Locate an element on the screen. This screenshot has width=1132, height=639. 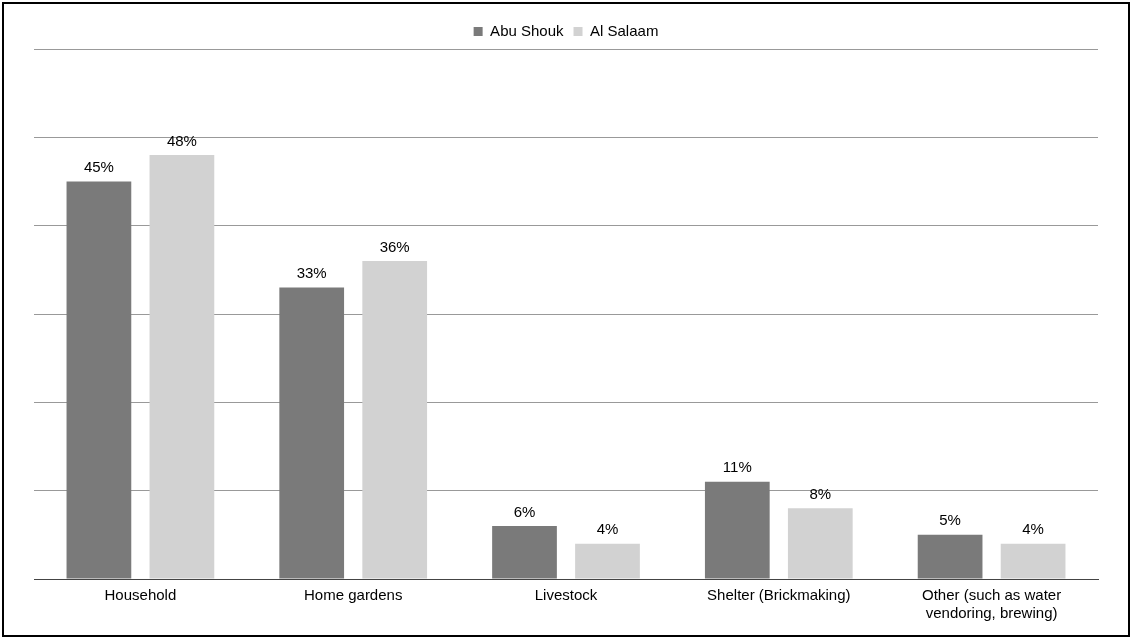
data-label: 45% is located at coordinates (98, 167).